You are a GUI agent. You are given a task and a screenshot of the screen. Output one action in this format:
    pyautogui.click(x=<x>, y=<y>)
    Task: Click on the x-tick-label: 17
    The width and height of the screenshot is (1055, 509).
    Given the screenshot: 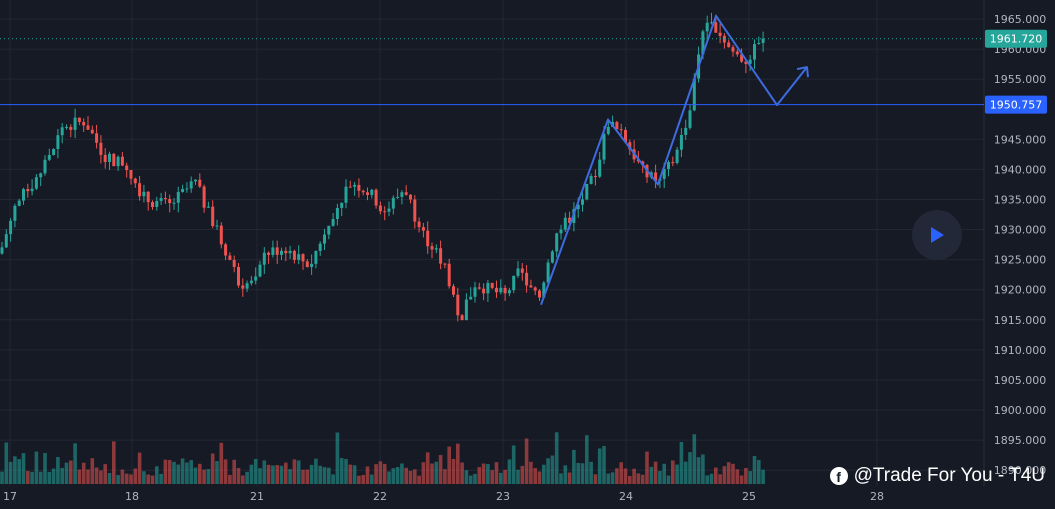 What is the action you would take?
    pyautogui.click(x=10, y=496)
    